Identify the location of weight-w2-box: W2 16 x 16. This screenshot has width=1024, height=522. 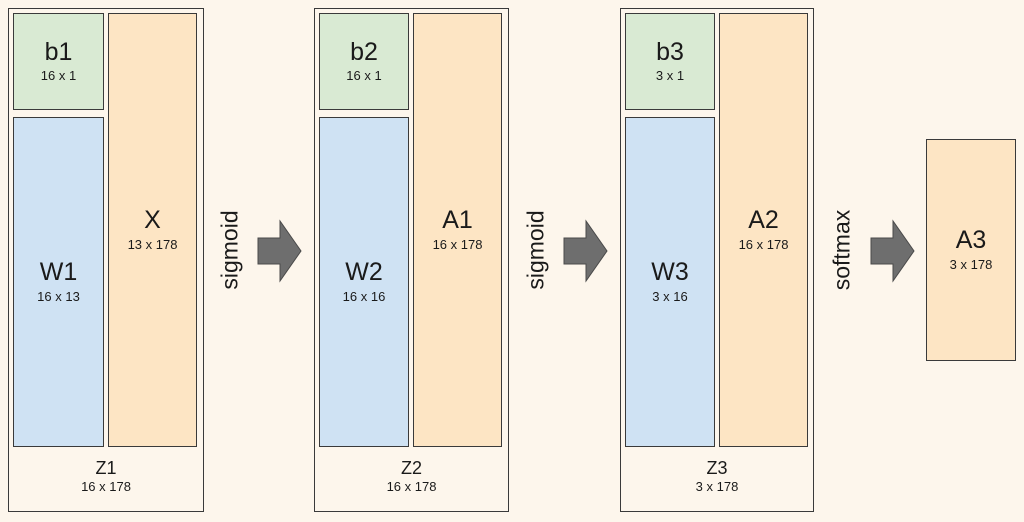
(364, 282).